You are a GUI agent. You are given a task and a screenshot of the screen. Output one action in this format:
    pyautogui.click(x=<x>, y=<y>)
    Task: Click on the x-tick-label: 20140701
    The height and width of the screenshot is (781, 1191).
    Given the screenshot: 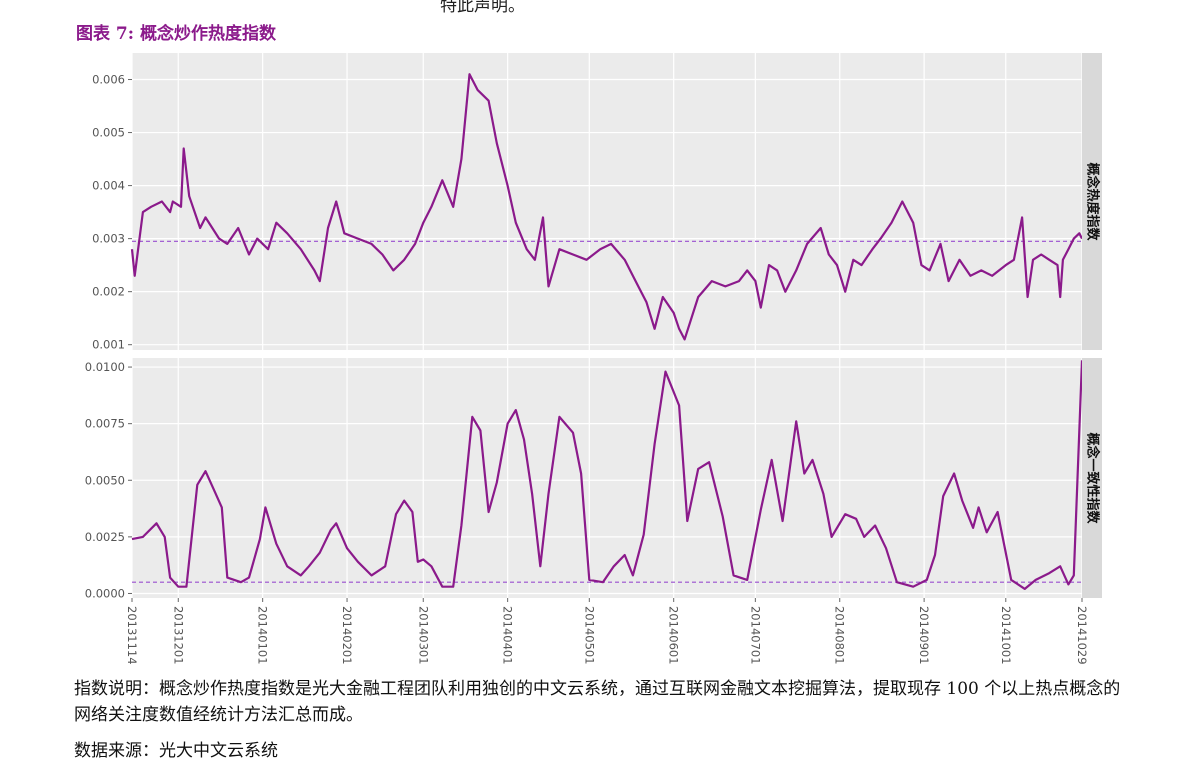 What is the action you would take?
    pyautogui.click(x=755, y=635)
    